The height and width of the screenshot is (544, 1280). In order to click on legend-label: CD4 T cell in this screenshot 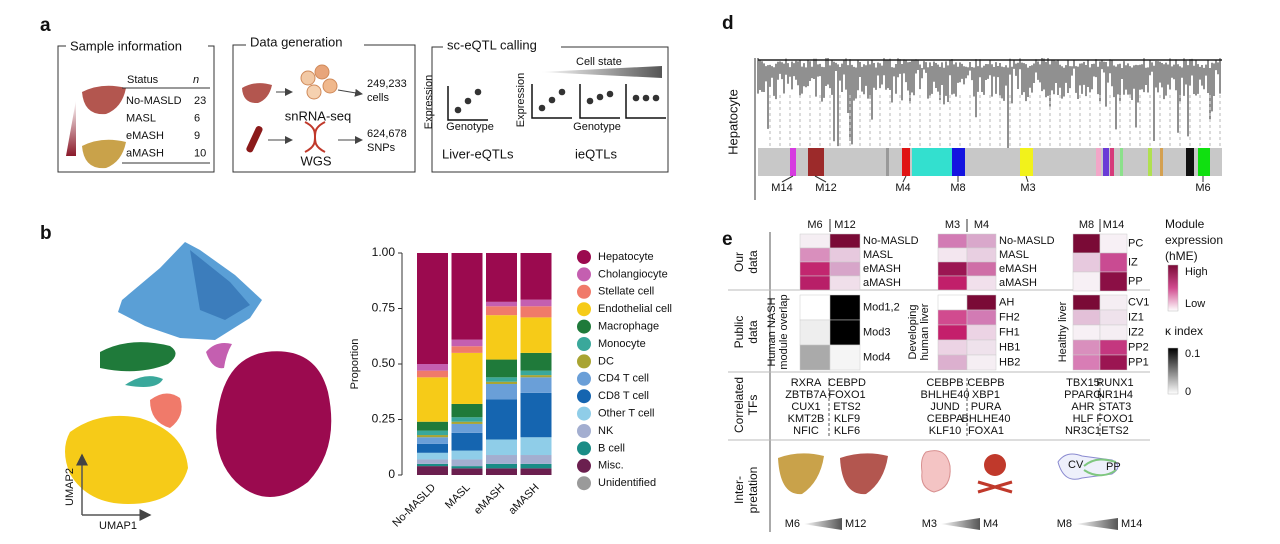, I will do `click(623, 379)`.